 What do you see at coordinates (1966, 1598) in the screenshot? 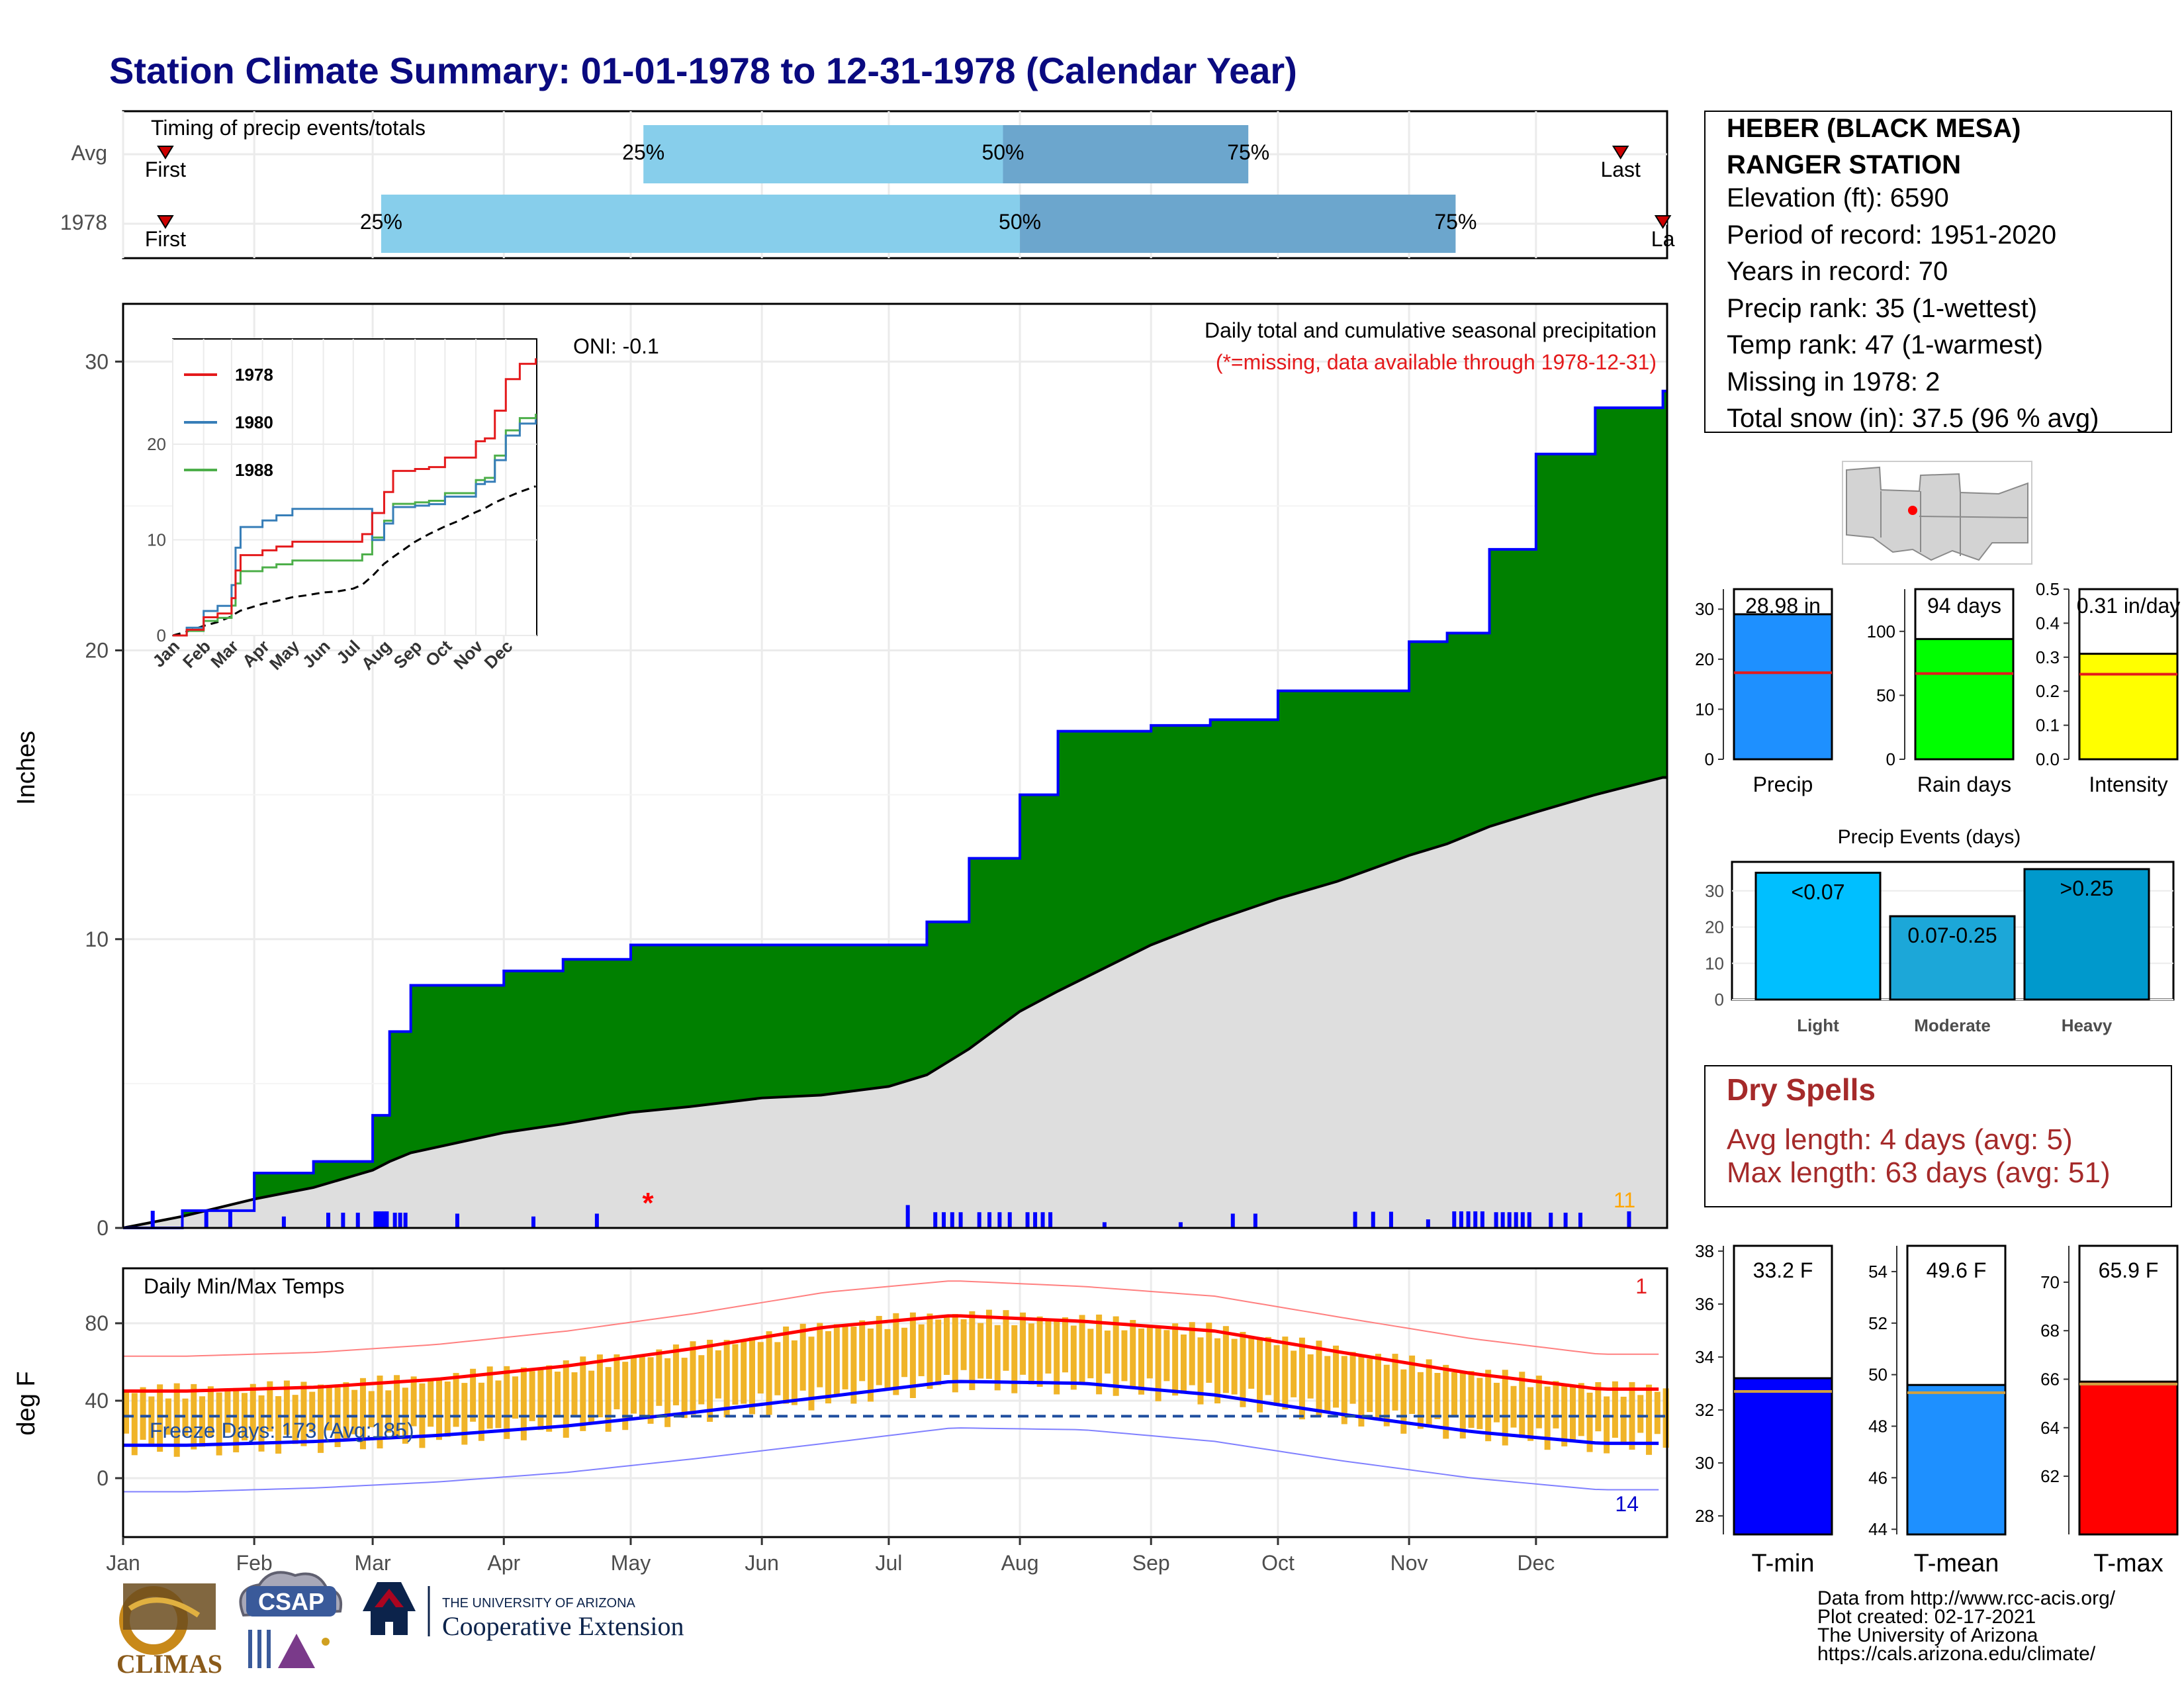
I see `footer-line-1: Data from http://www.rcc-acis.org/` at bounding box center [1966, 1598].